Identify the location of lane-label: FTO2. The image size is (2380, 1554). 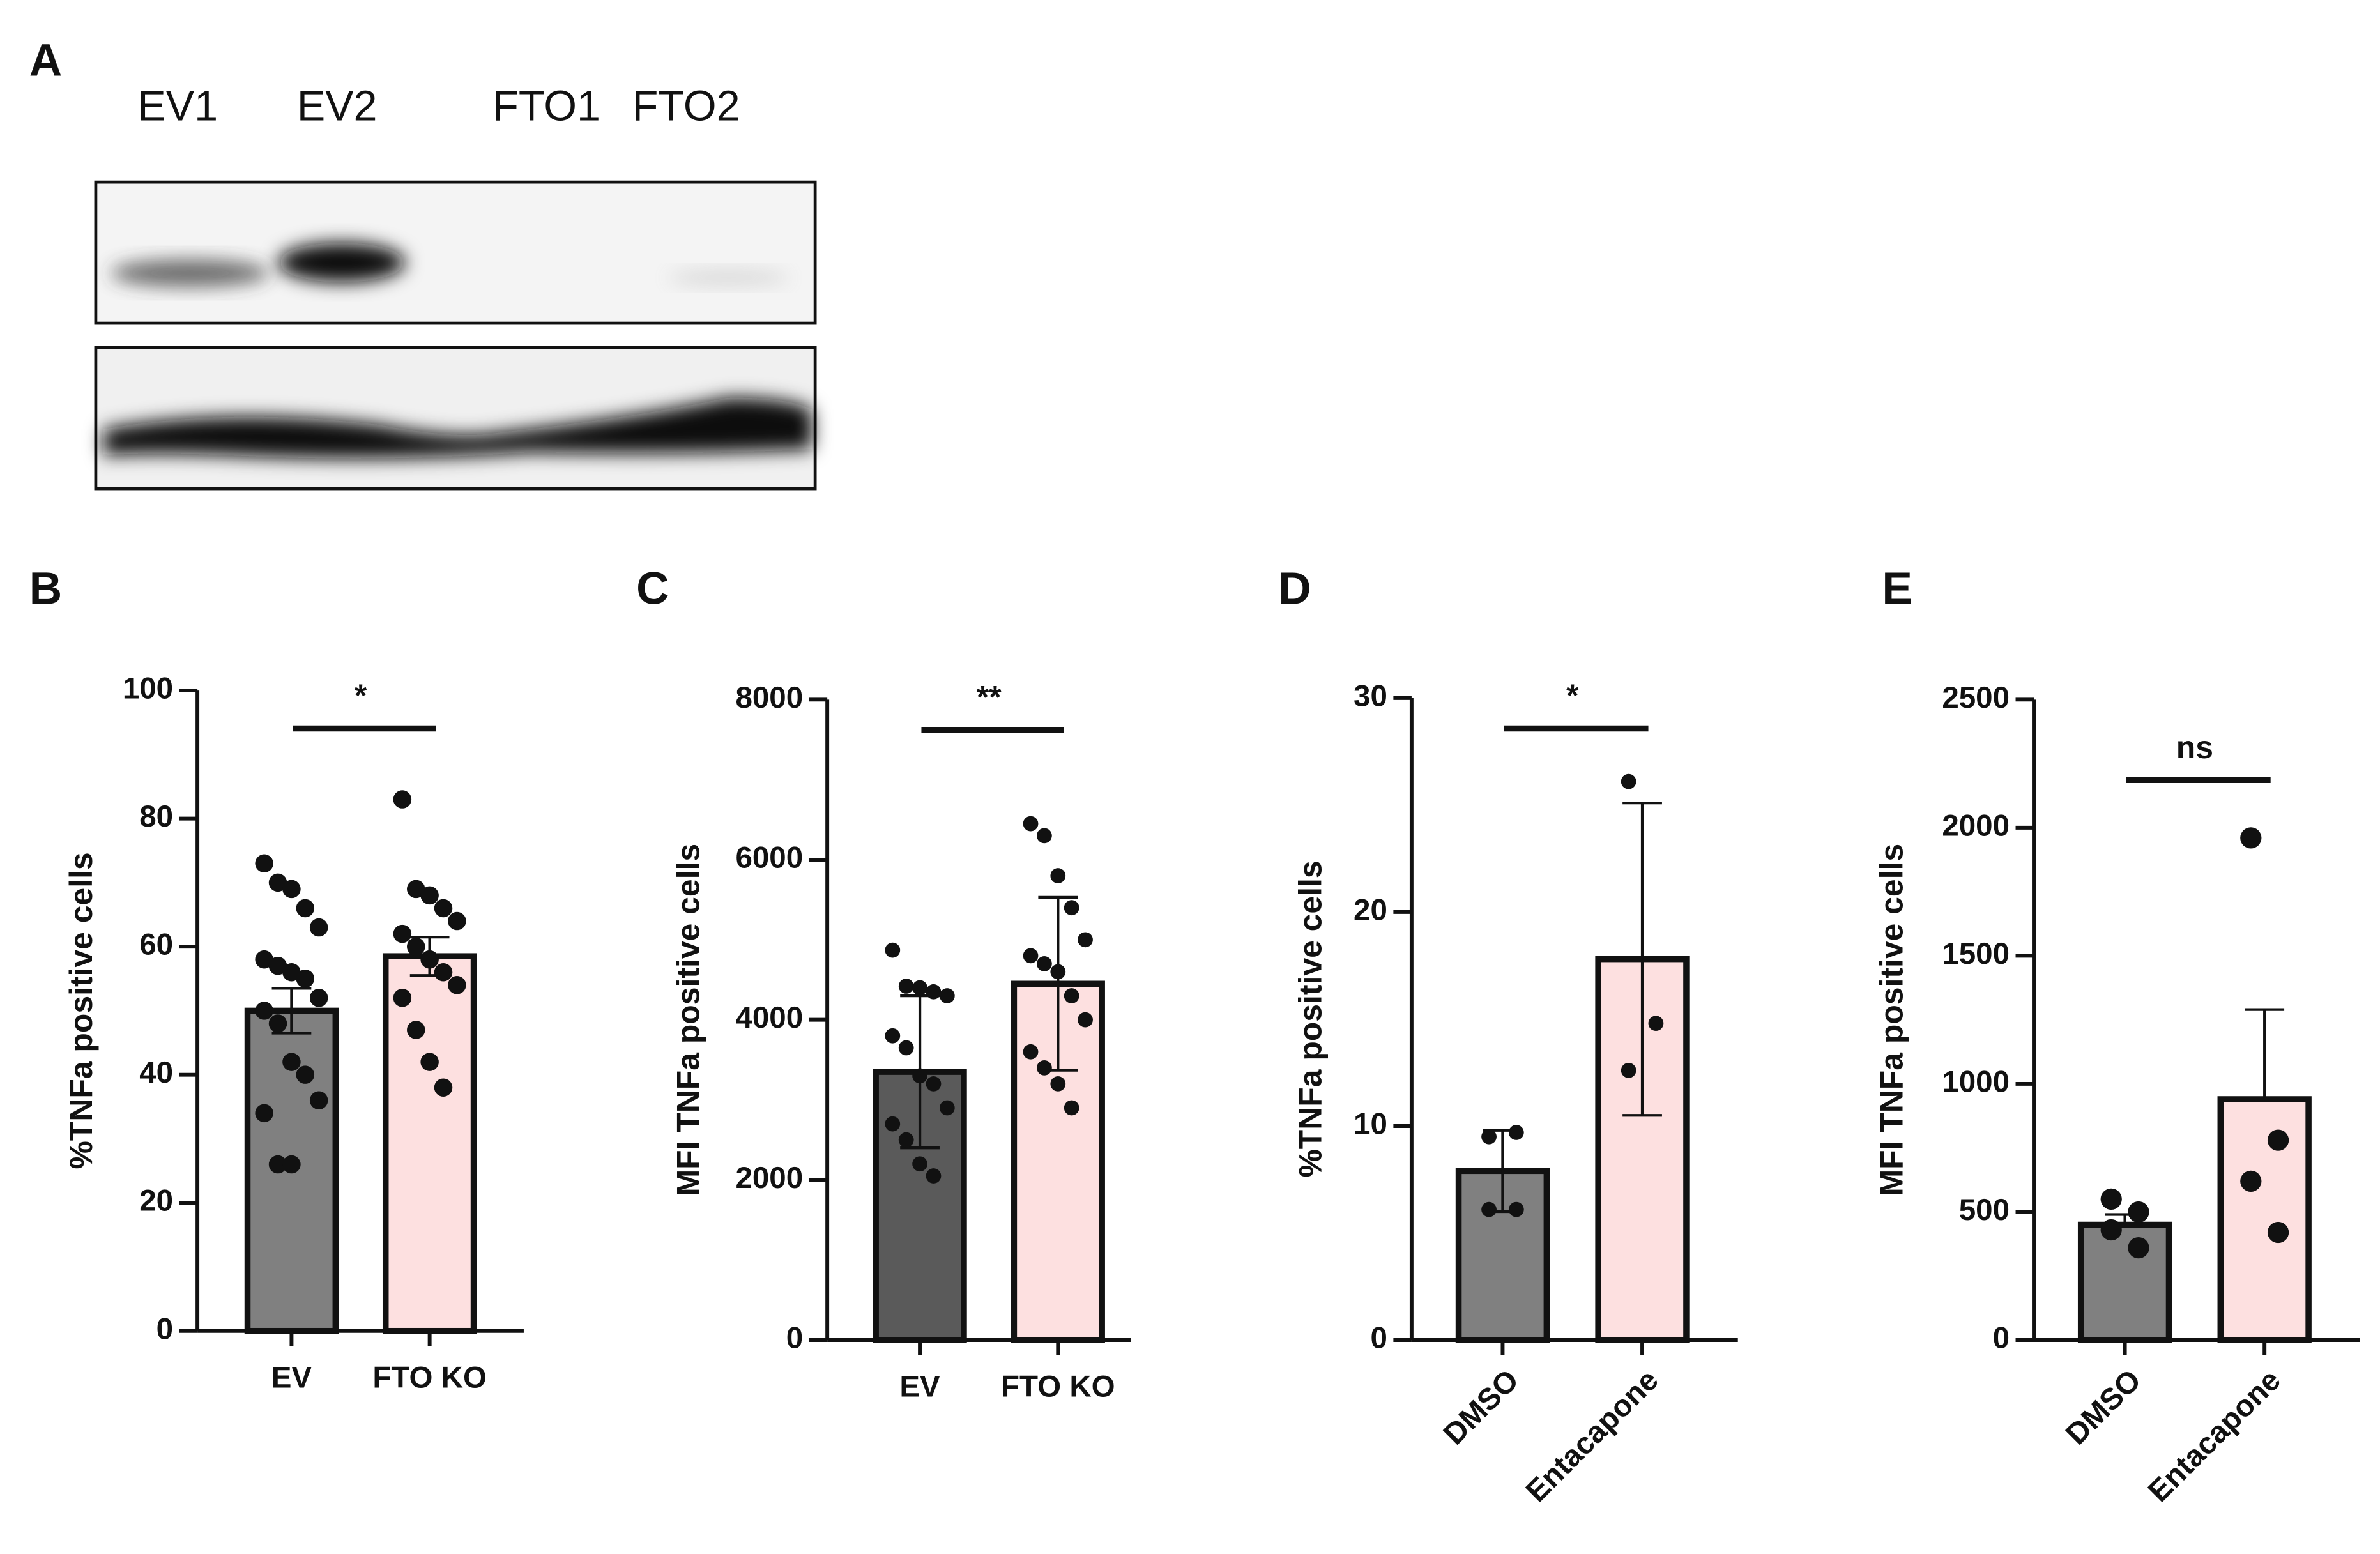
(686, 106).